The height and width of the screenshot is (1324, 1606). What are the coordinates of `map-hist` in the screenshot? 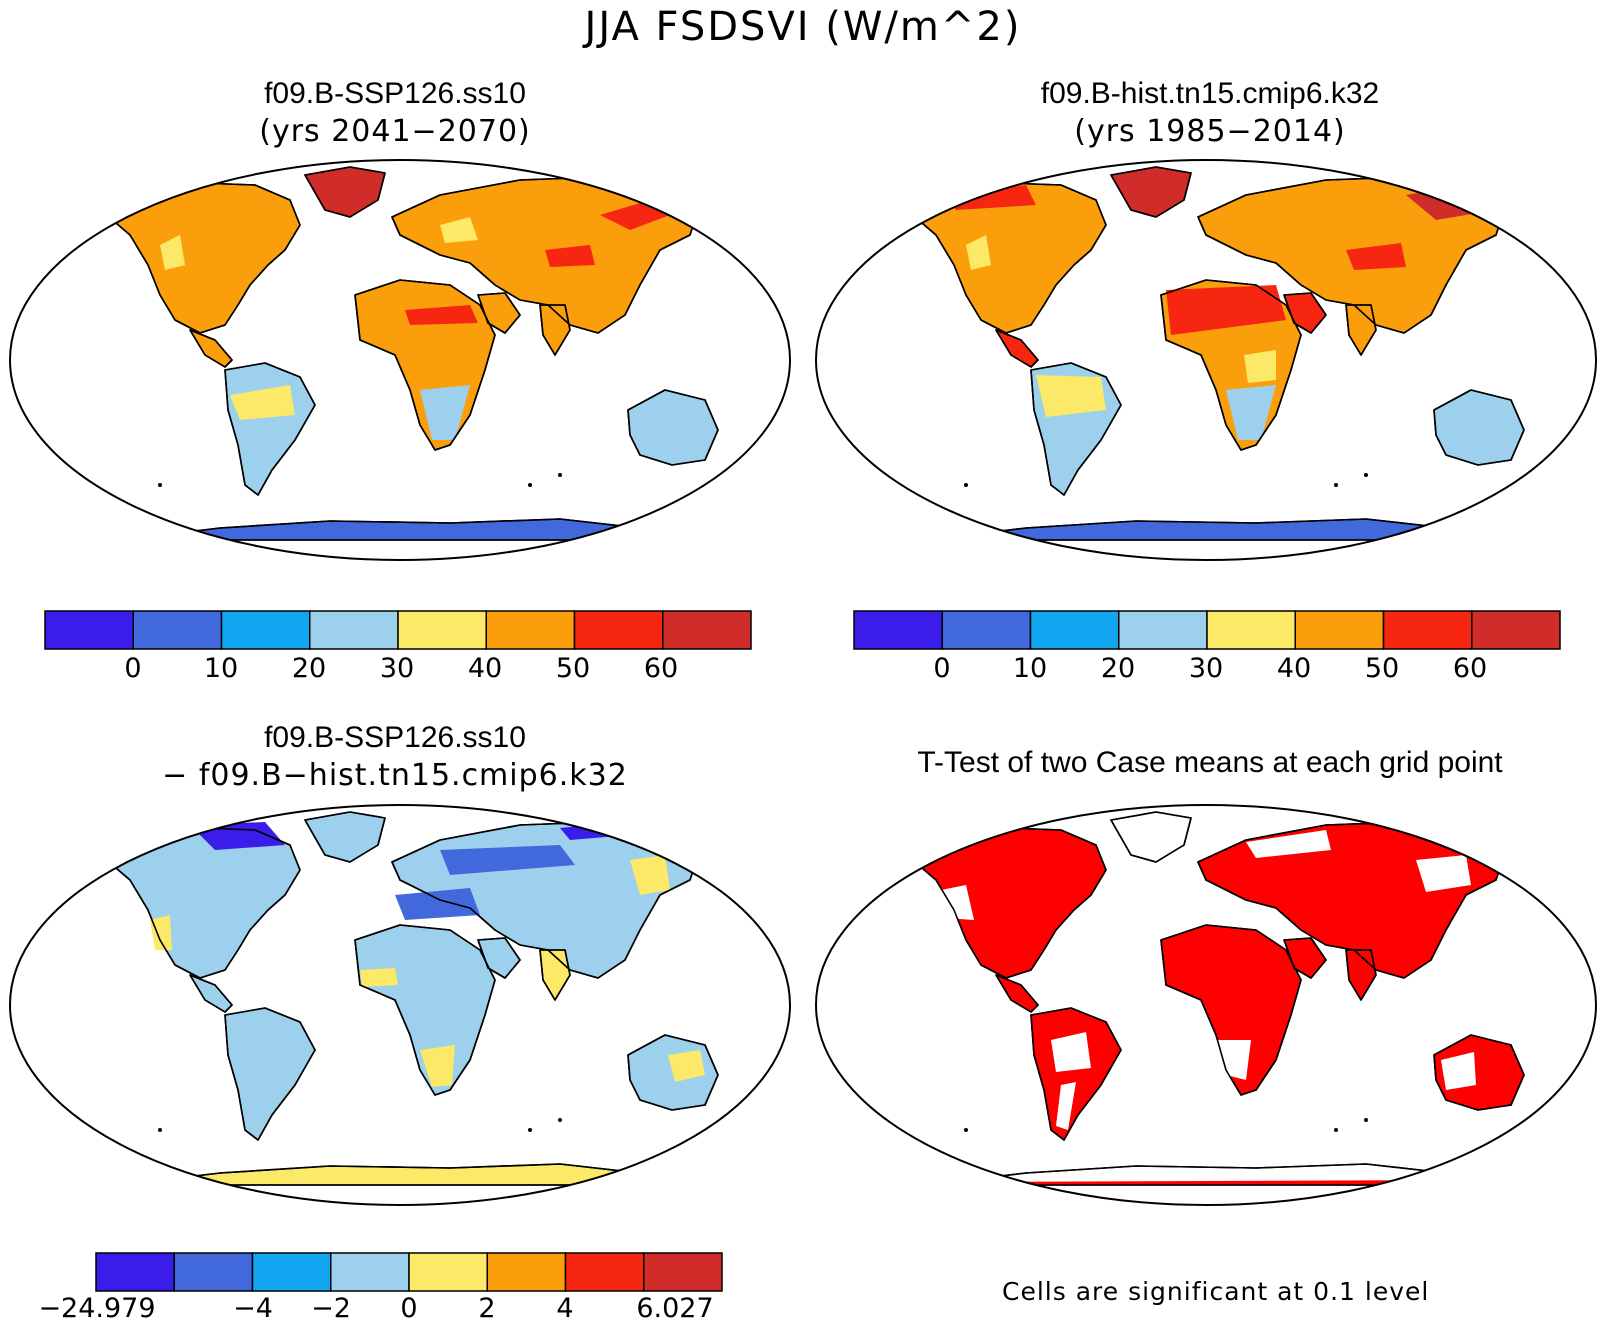 It's located at (1206, 360).